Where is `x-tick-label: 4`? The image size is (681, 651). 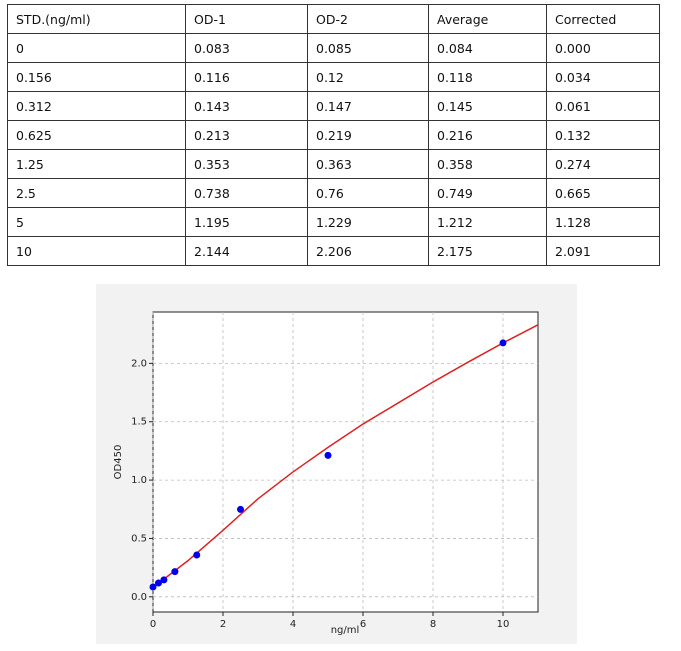 x-tick-label: 4 is located at coordinates (293, 624).